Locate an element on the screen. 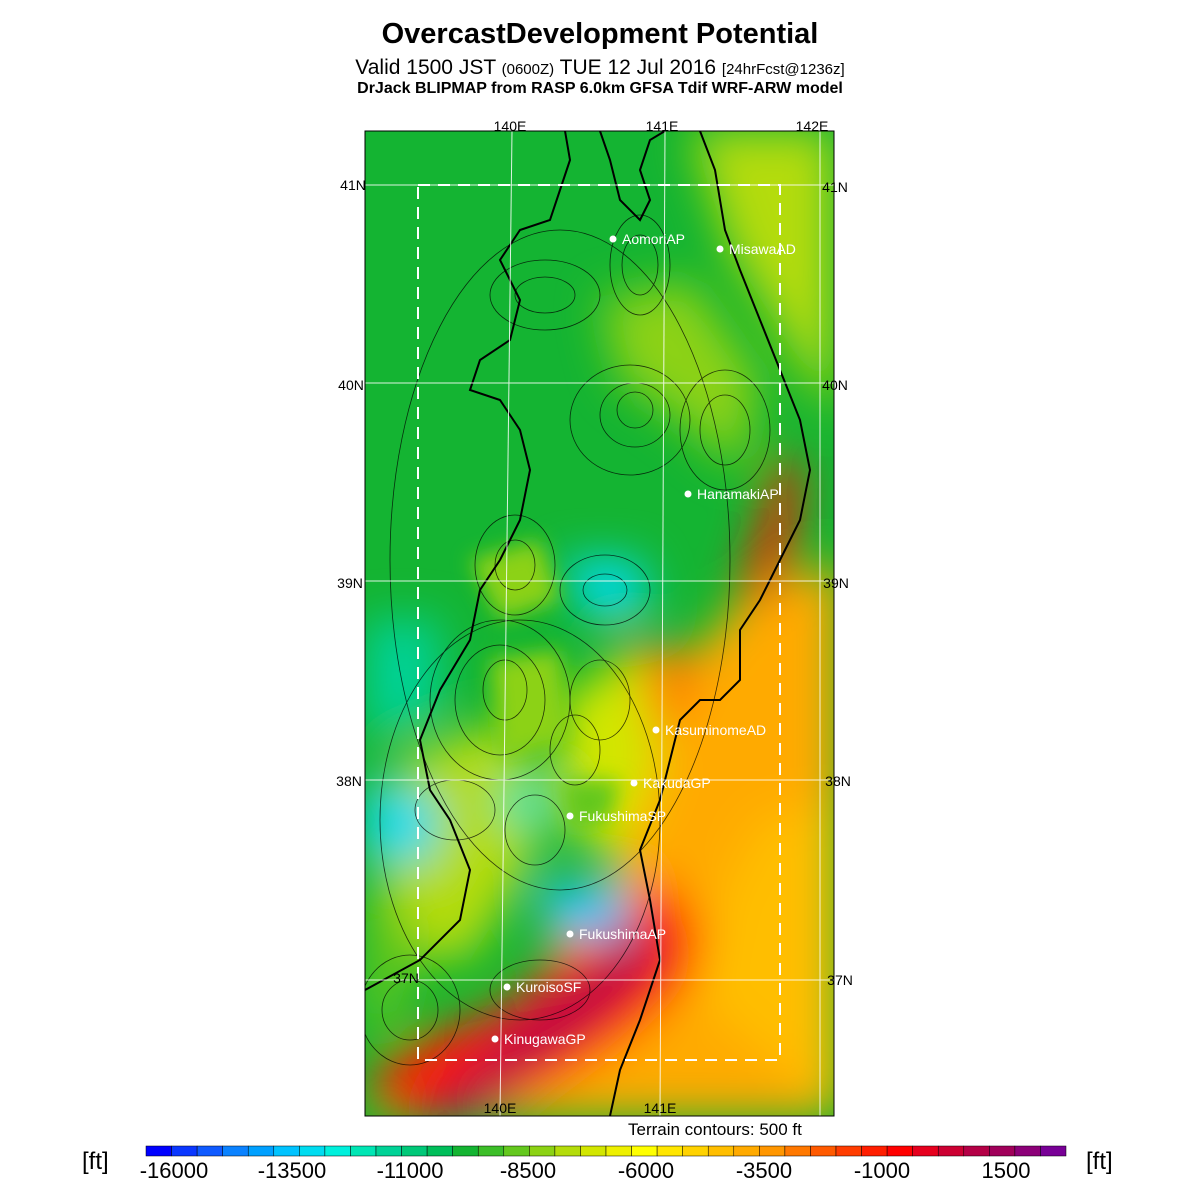 The width and height of the screenshot is (1200, 1200). station-label: AomoriAP is located at coordinates (653, 239).